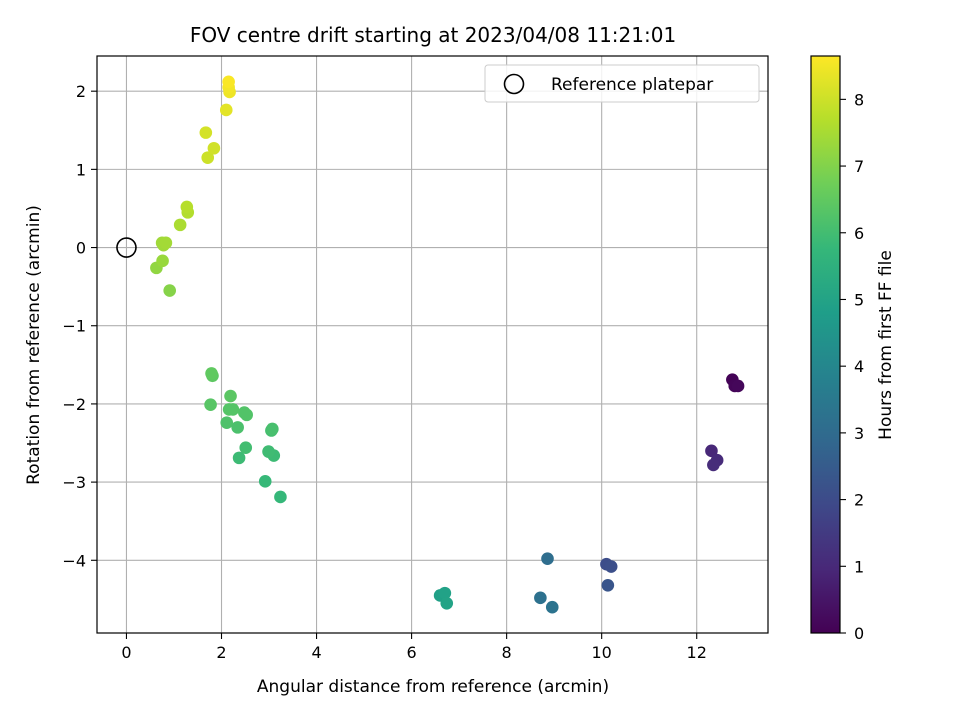 The width and height of the screenshot is (960, 720). What do you see at coordinates (852, 366) in the screenshot?
I see `colorbar-ticks: 0 1 2 3 4 5 6 7 8` at bounding box center [852, 366].